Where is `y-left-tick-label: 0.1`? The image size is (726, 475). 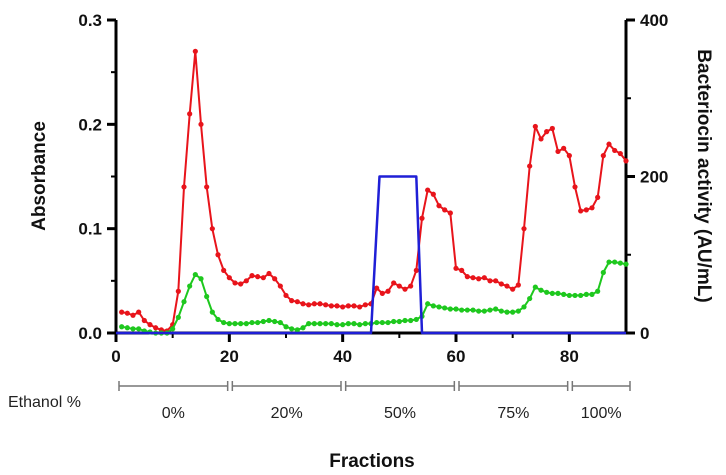 y-left-tick-label: 0.1 is located at coordinates (90, 229).